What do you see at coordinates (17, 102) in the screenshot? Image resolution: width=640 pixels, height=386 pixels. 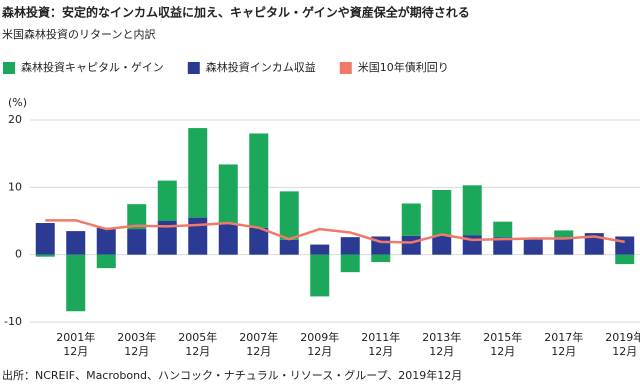 I see `y-unit: (%)` at bounding box center [17, 102].